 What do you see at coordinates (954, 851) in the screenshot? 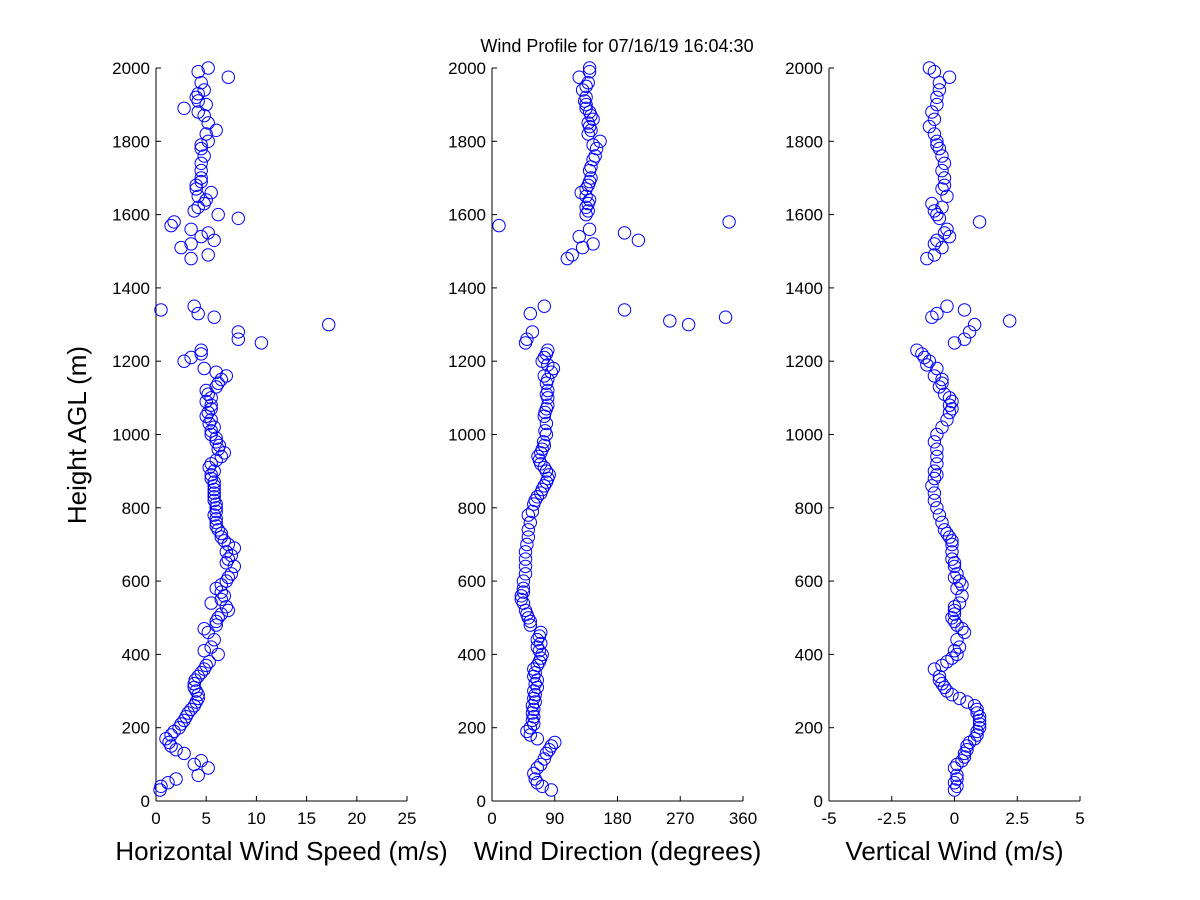
I see `x-axis-label-vertical: Vertical Wind (m/s)` at bounding box center [954, 851].